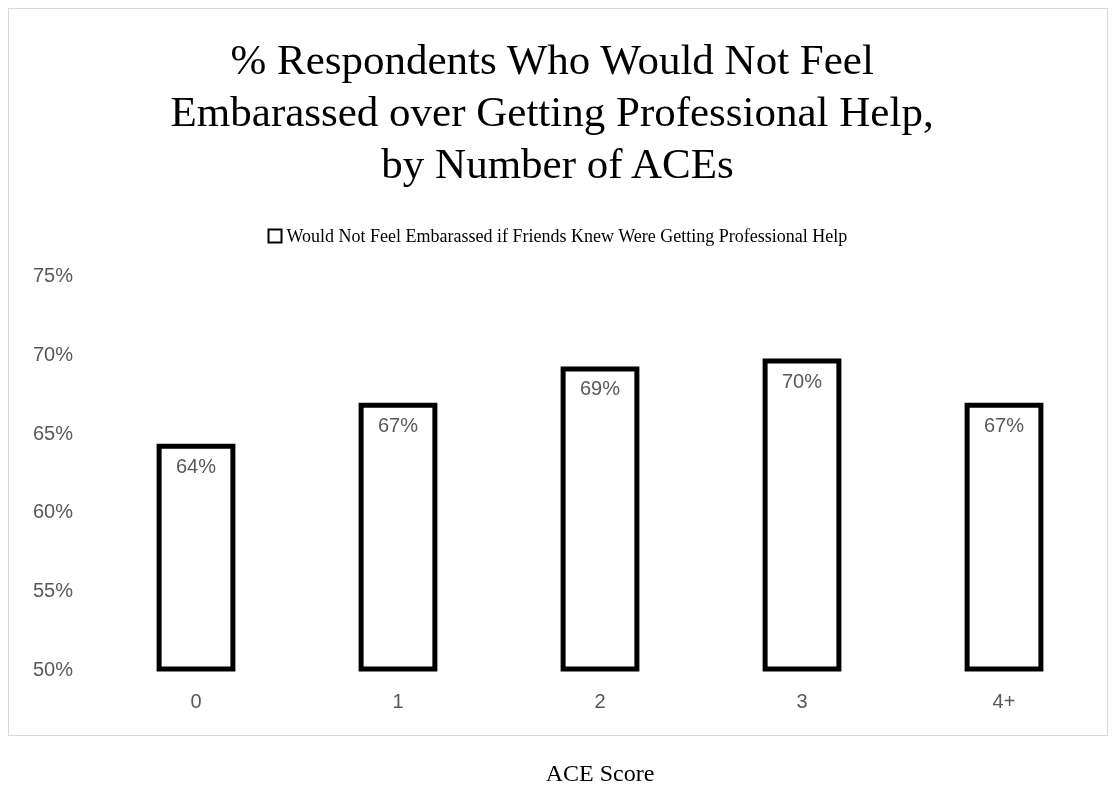 Image resolution: width=1115 pixels, height=790 pixels. I want to click on chart-title: % Respondents Who Would Not Feel Embarassed over Getting Professional Help, by Number of ACEs, so click(557, 111).